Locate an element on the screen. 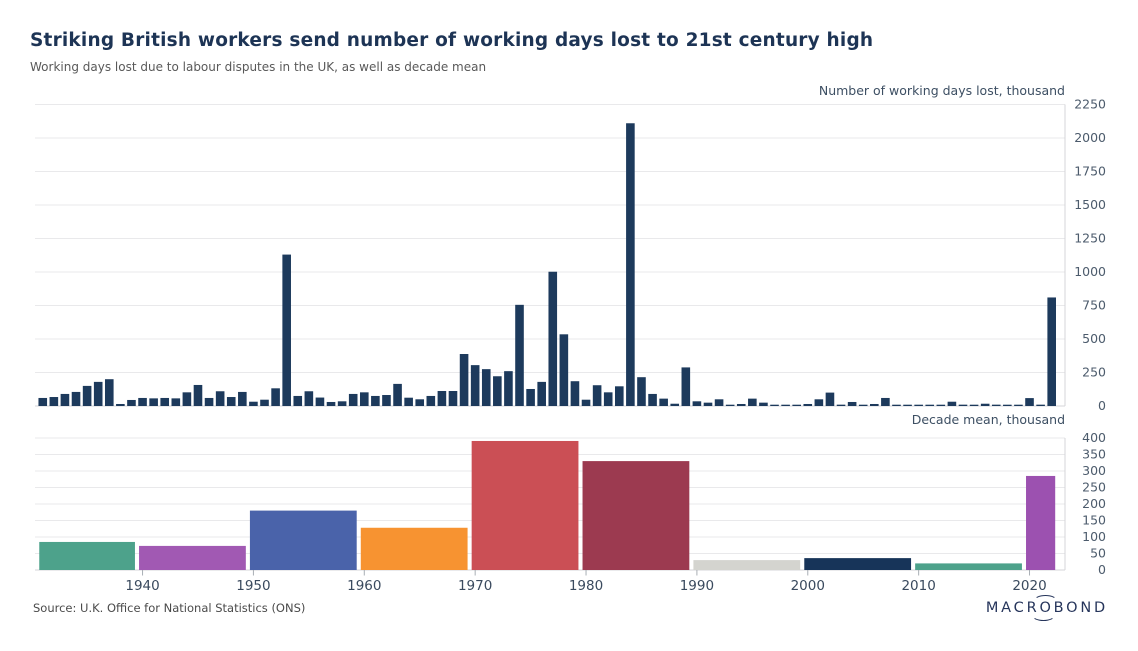 This screenshot has width=1138, height=651. x-tick-label: 1980 is located at coordinates (586, 586).